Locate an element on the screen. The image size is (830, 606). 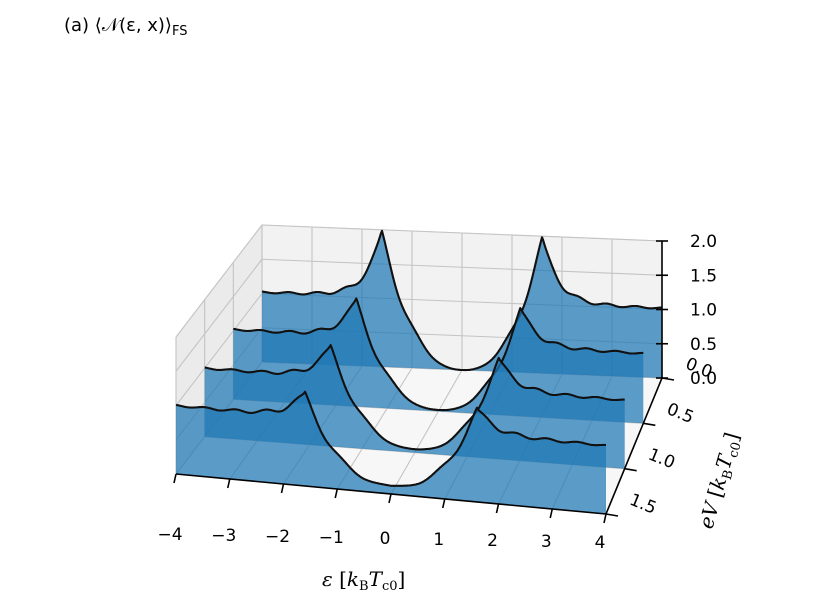
z-tick-label: 1.0 is located at coordinates (703, 311).